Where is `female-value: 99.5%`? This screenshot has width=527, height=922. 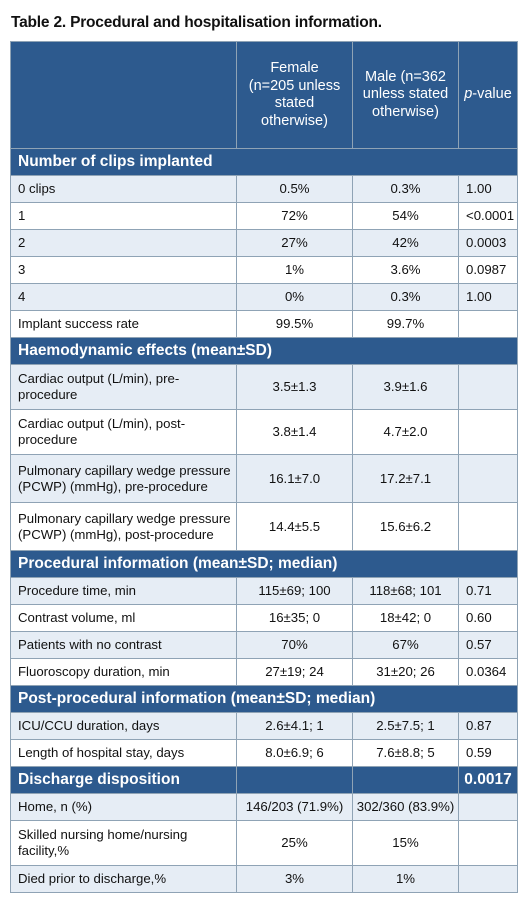 female-value: 99.5% is located at coordinates (294, 324).